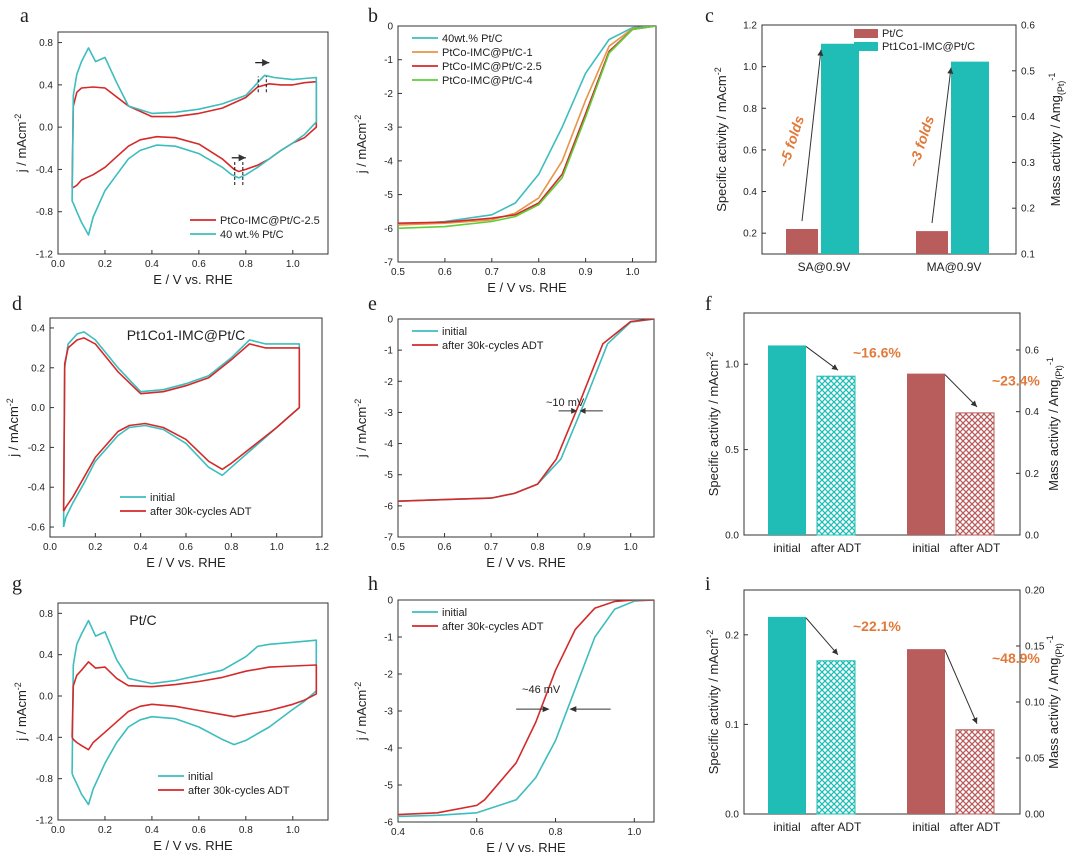 Image resolution: width=1080 pixels, height=862 pixels. What do you see at coordinates (750, 150) in the screenshot?
I see `y-tick-label: 0.6` at bounding box center [750, 150].